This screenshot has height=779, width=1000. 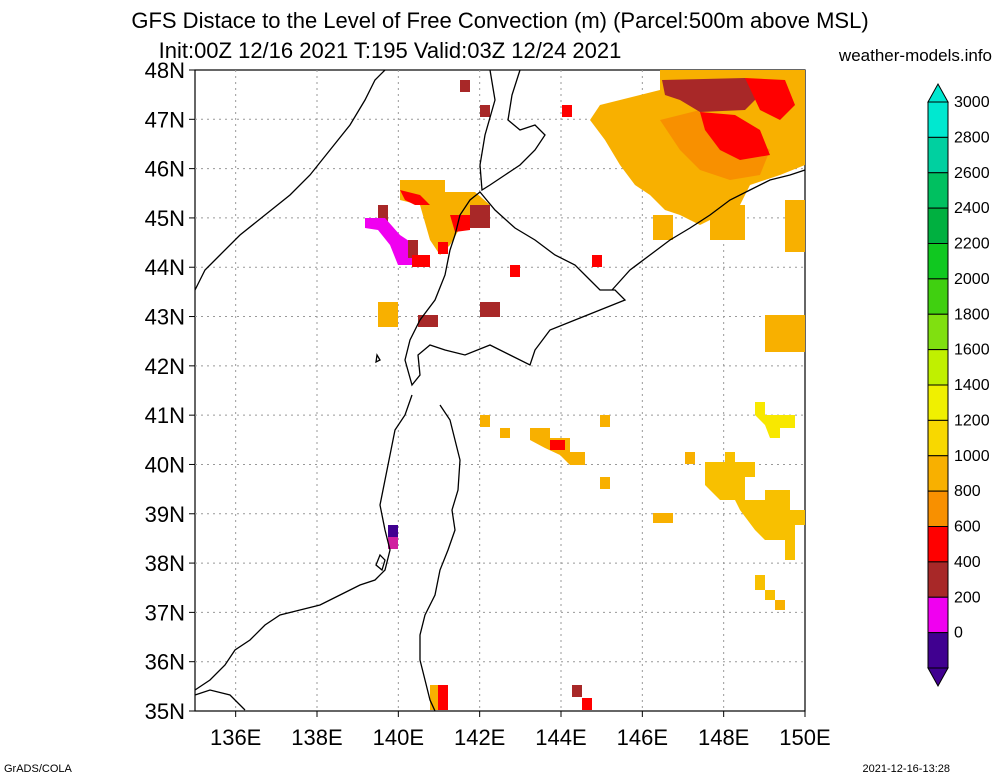 I want to click on coast-south, so click(x=220, y=700).